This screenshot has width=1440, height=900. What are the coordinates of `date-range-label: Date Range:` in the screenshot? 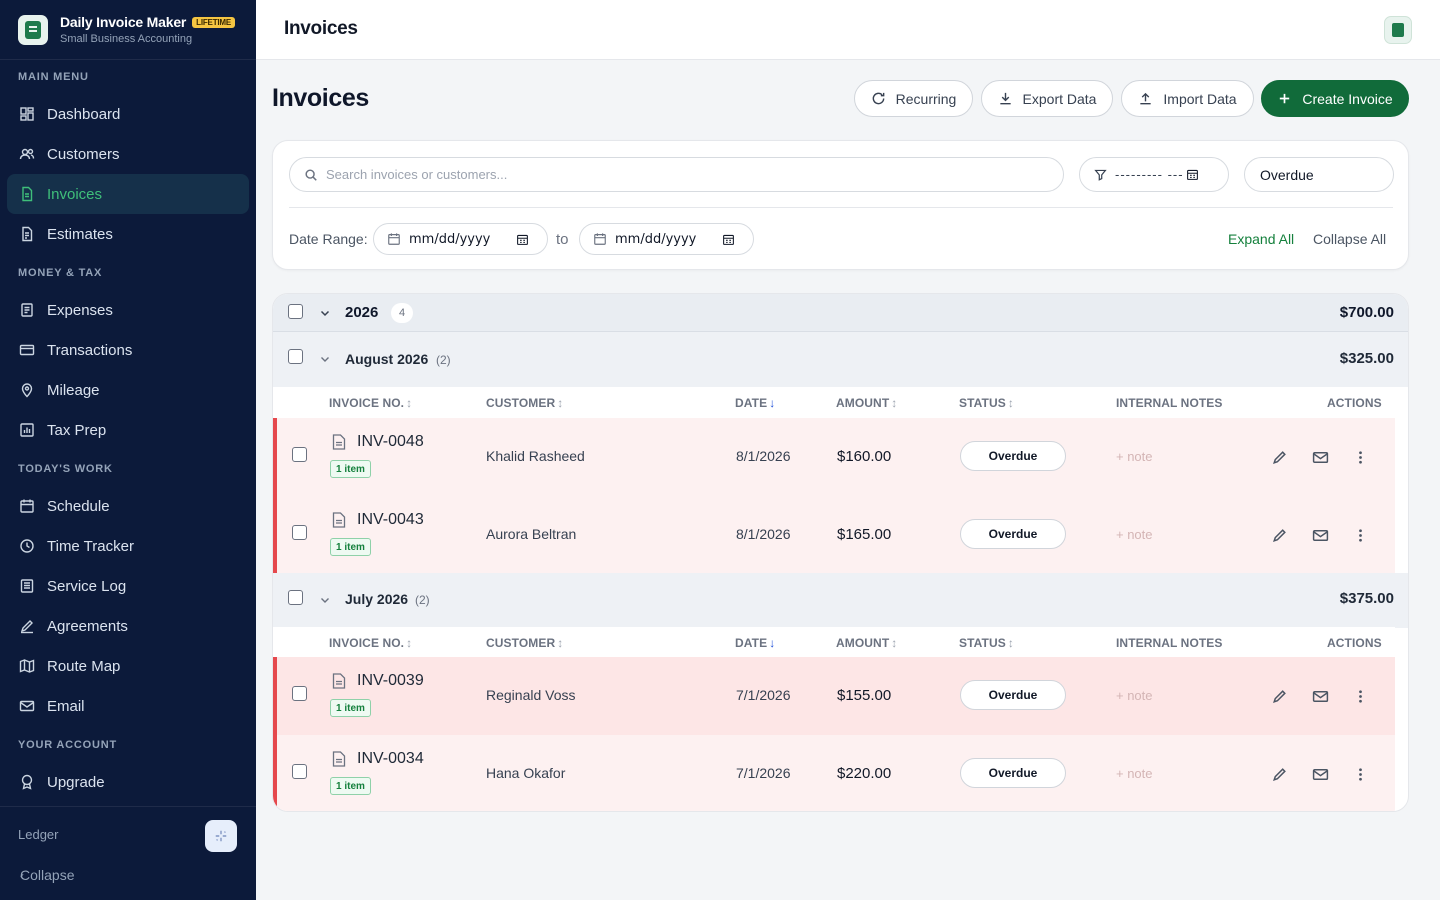 It's located at (328, 239).